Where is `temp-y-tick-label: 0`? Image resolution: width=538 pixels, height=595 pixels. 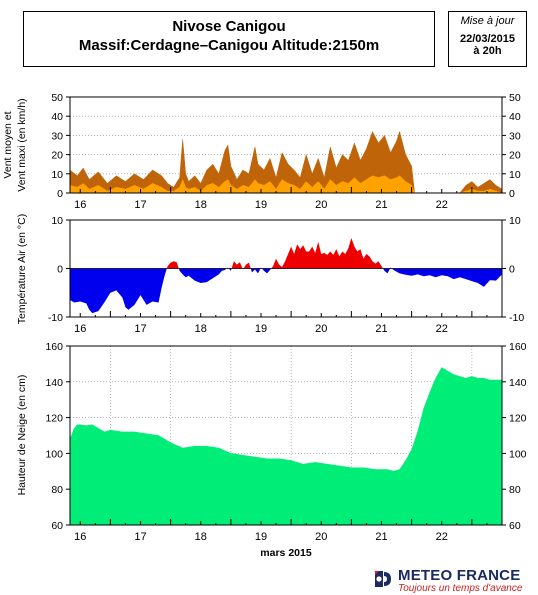 temp-y-tick-label: 0 is located at coordinates (60, 270).